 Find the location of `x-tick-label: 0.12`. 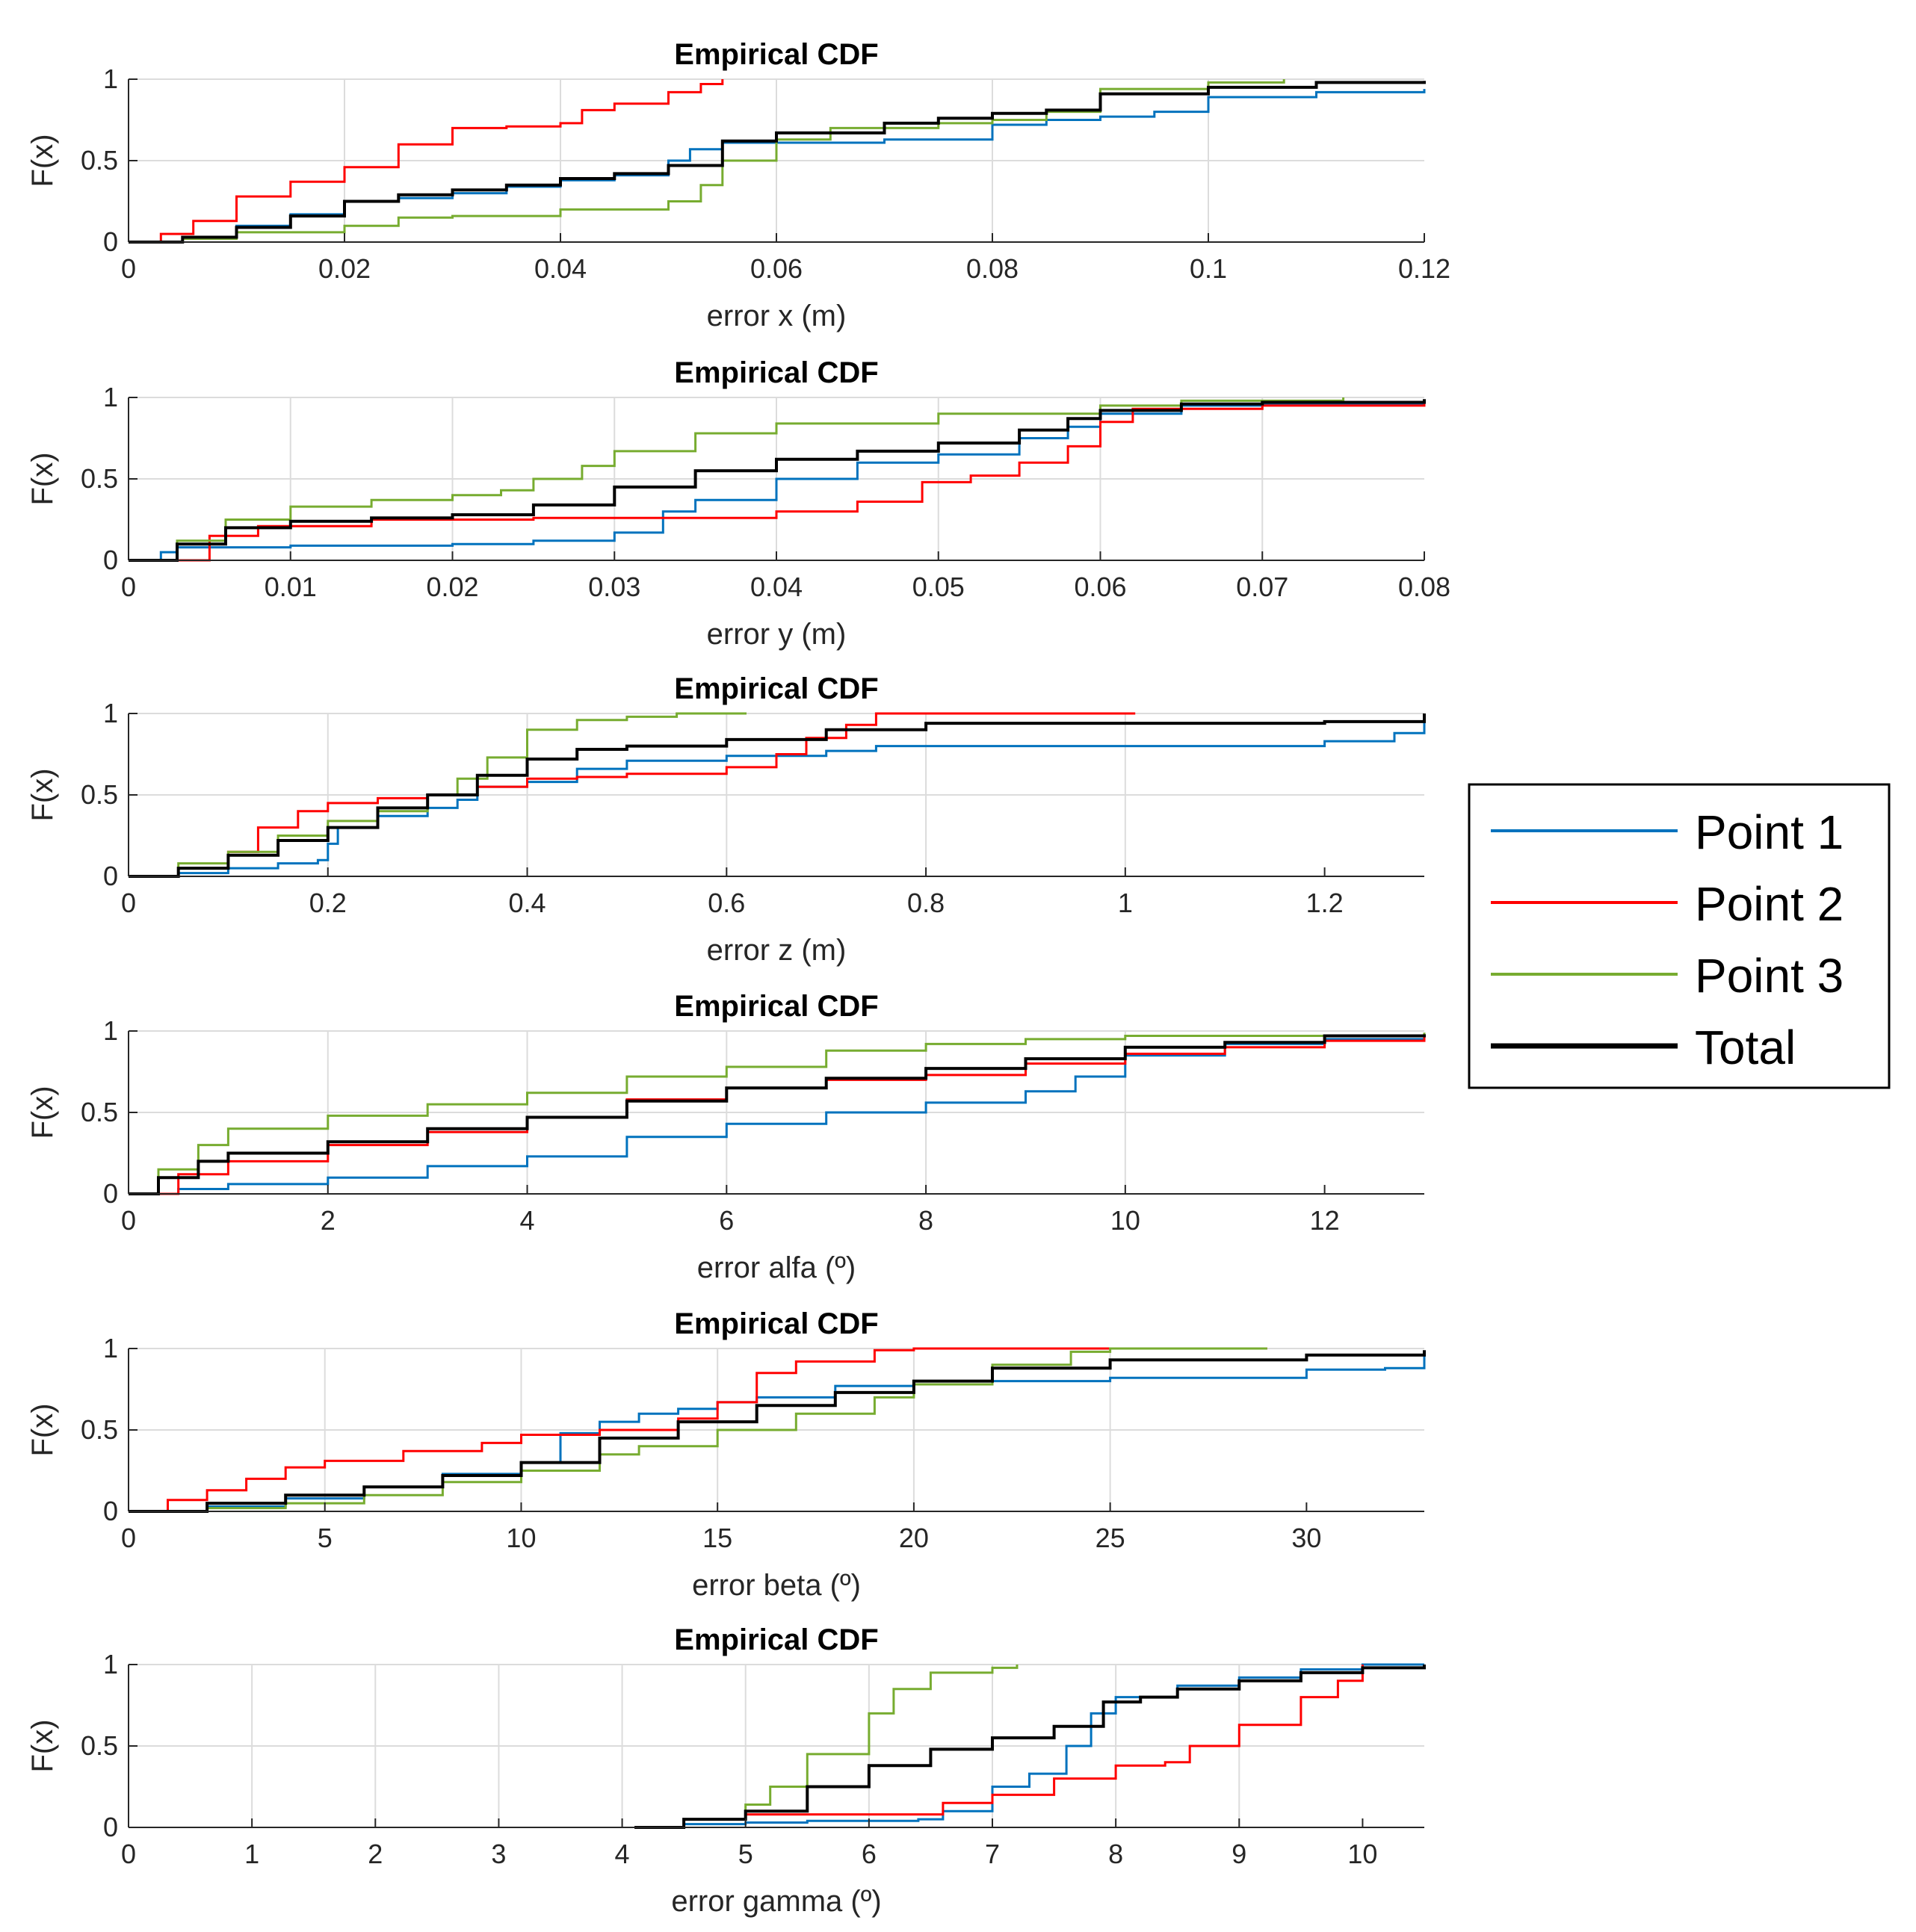

x-tick-label: 0.12 is located at coordinates (1424, 268).